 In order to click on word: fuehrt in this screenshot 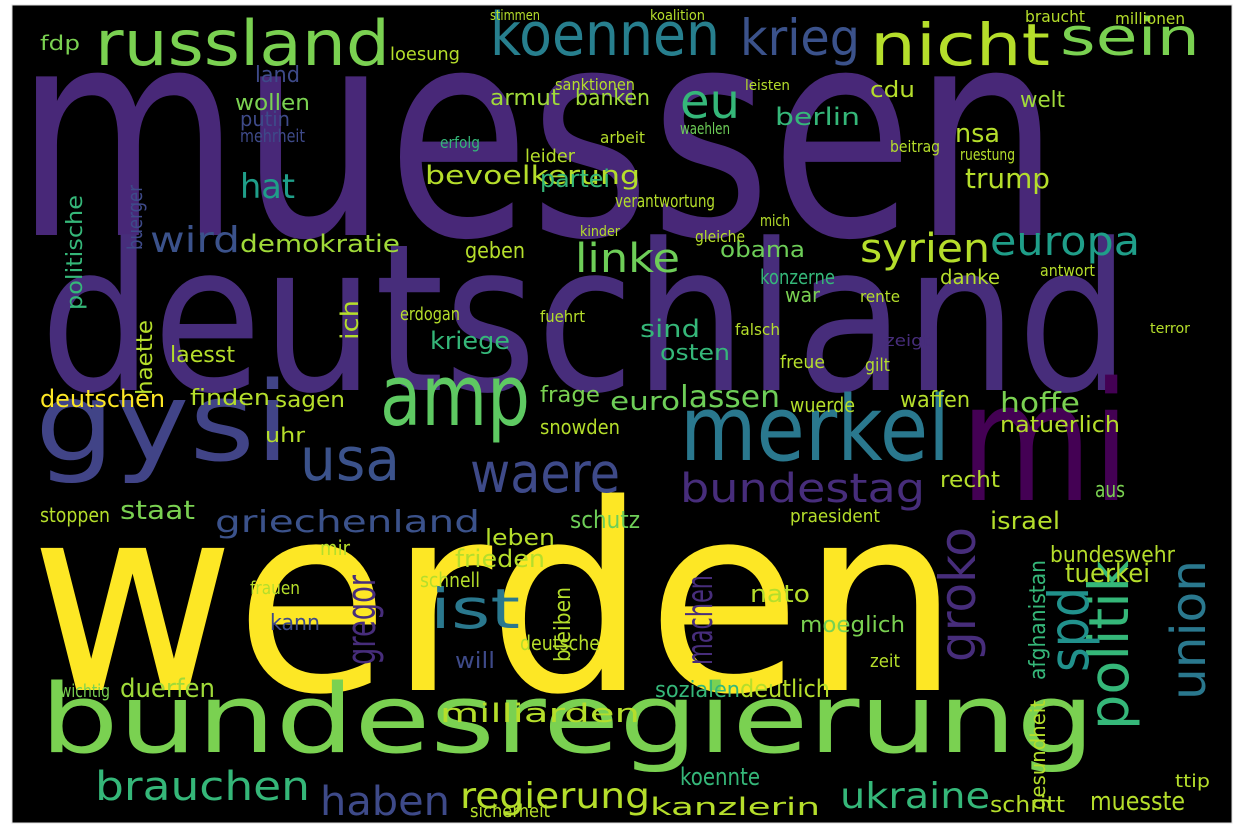, I will do `click(562, 316)`.